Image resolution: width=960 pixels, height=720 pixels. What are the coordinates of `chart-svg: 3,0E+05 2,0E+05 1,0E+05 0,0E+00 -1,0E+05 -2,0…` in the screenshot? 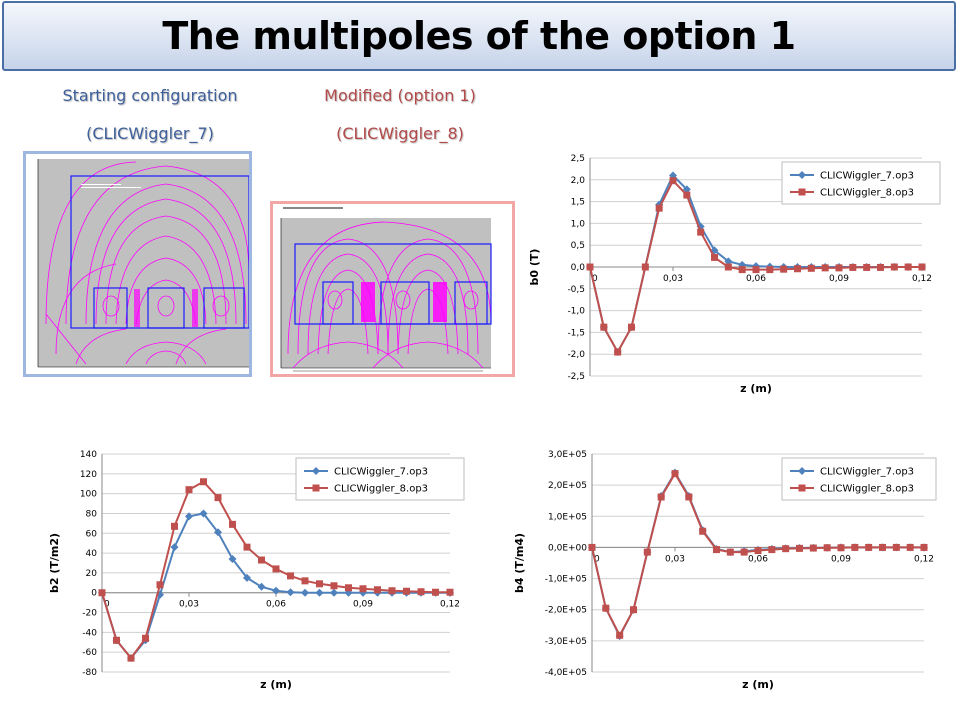 It's located at (725, 570).